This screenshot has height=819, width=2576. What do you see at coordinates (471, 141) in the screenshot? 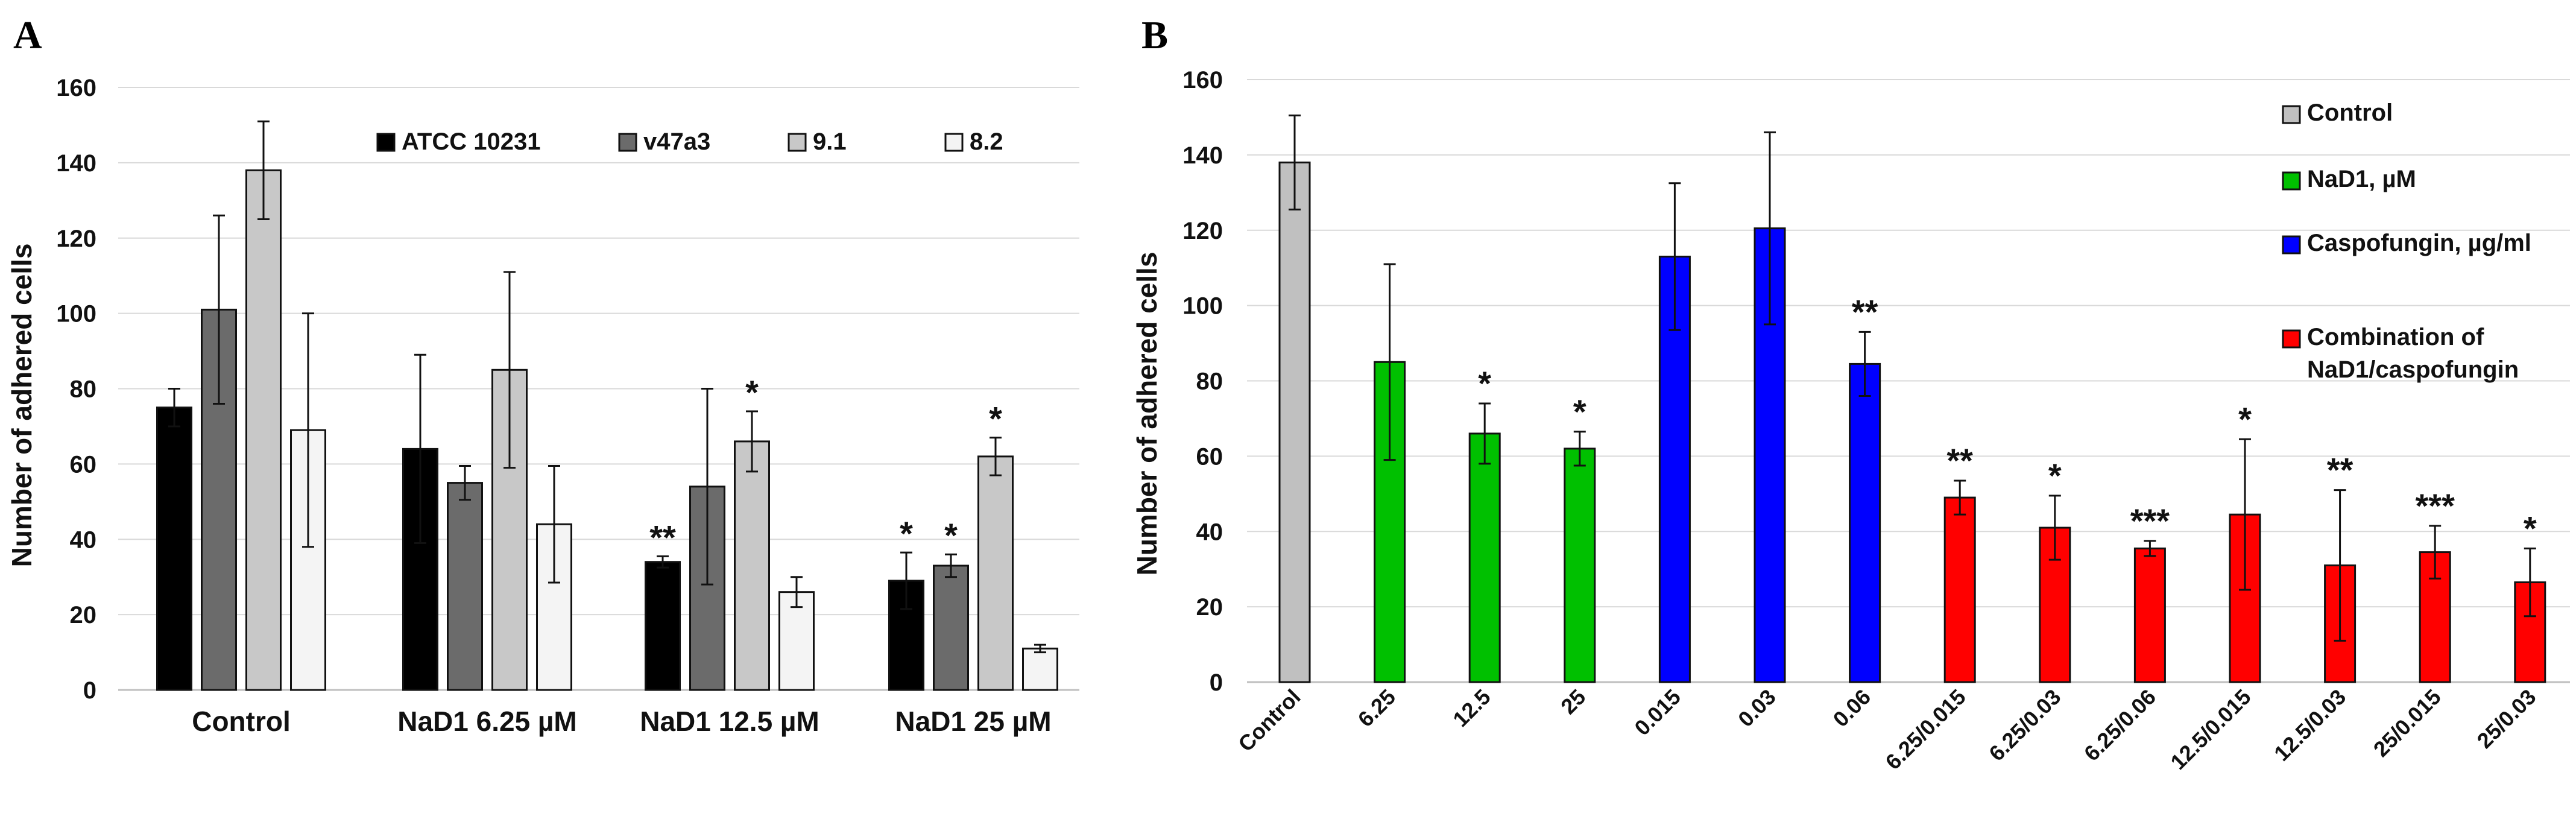
I see `panel-a-legend-label: ATCC 10231` at bounding box center [471, 141].